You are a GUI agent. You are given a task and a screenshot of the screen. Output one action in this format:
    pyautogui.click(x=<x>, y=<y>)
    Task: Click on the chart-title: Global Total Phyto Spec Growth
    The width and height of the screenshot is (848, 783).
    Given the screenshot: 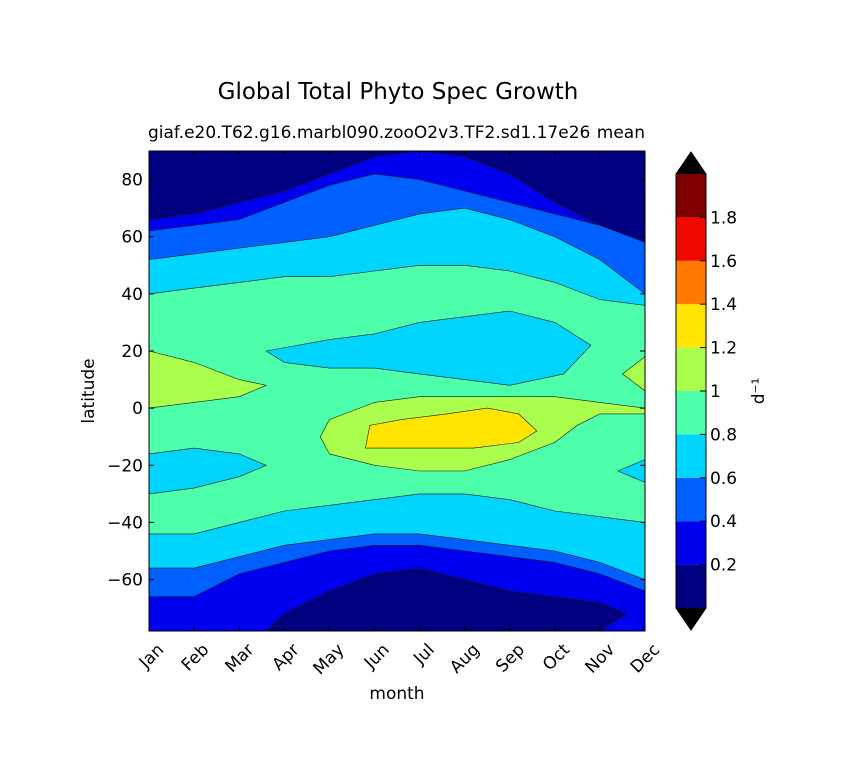 What is the action you would take?
    pyautogui.click(x=398, y=92)
    